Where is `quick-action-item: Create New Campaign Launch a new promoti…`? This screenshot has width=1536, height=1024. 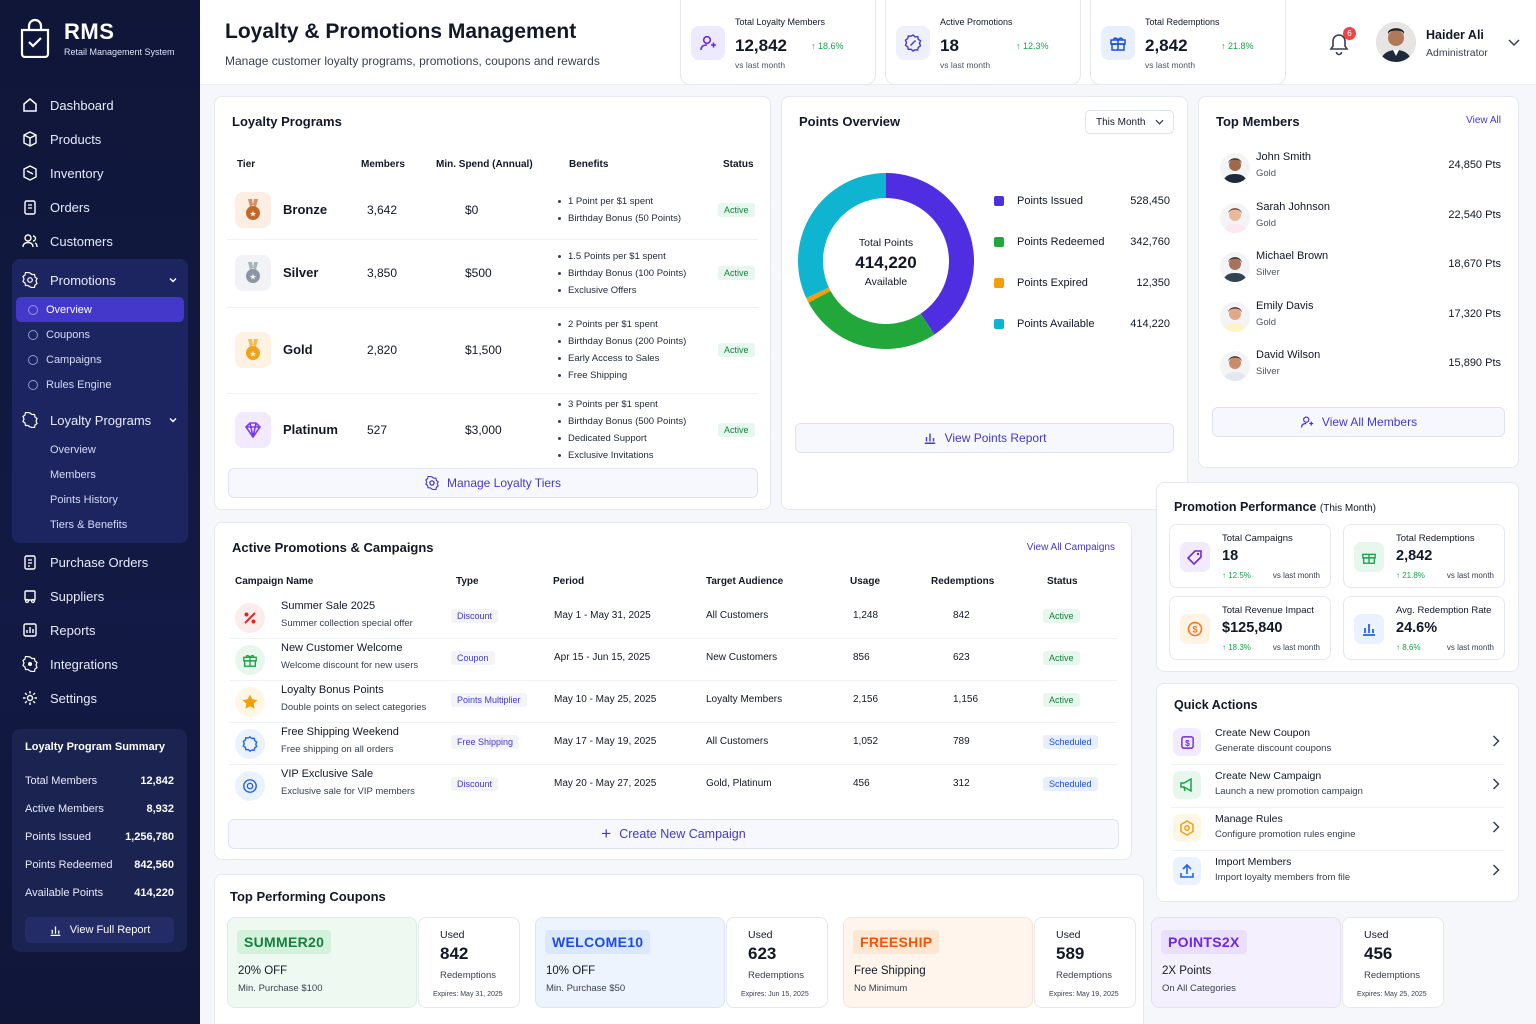
quick-action-item: Create New Campaign Launch a new promoti… is located at coordinates (1337, 786).